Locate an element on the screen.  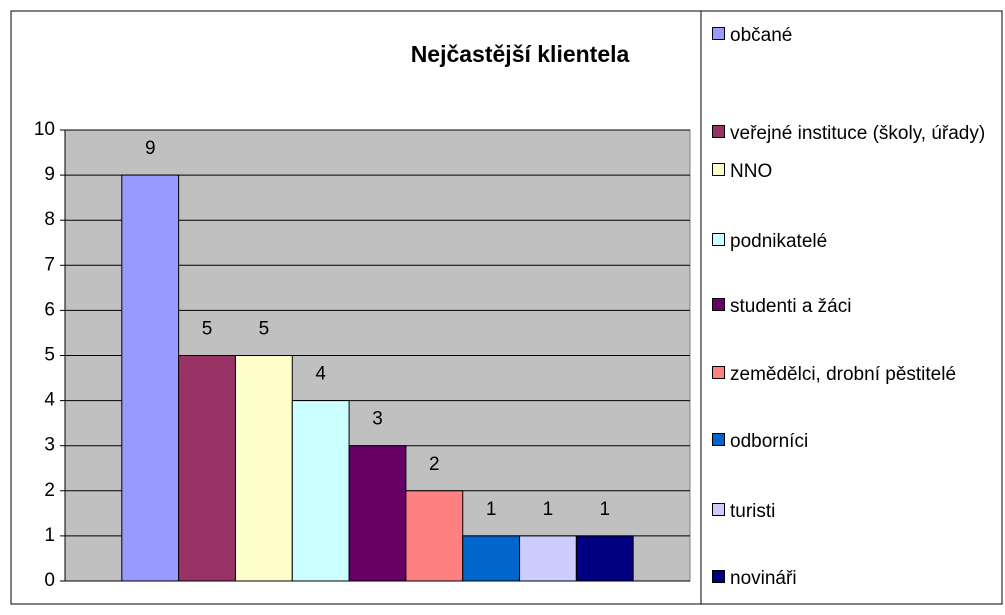
data-label: 2 is located at coordinates (434, 464).